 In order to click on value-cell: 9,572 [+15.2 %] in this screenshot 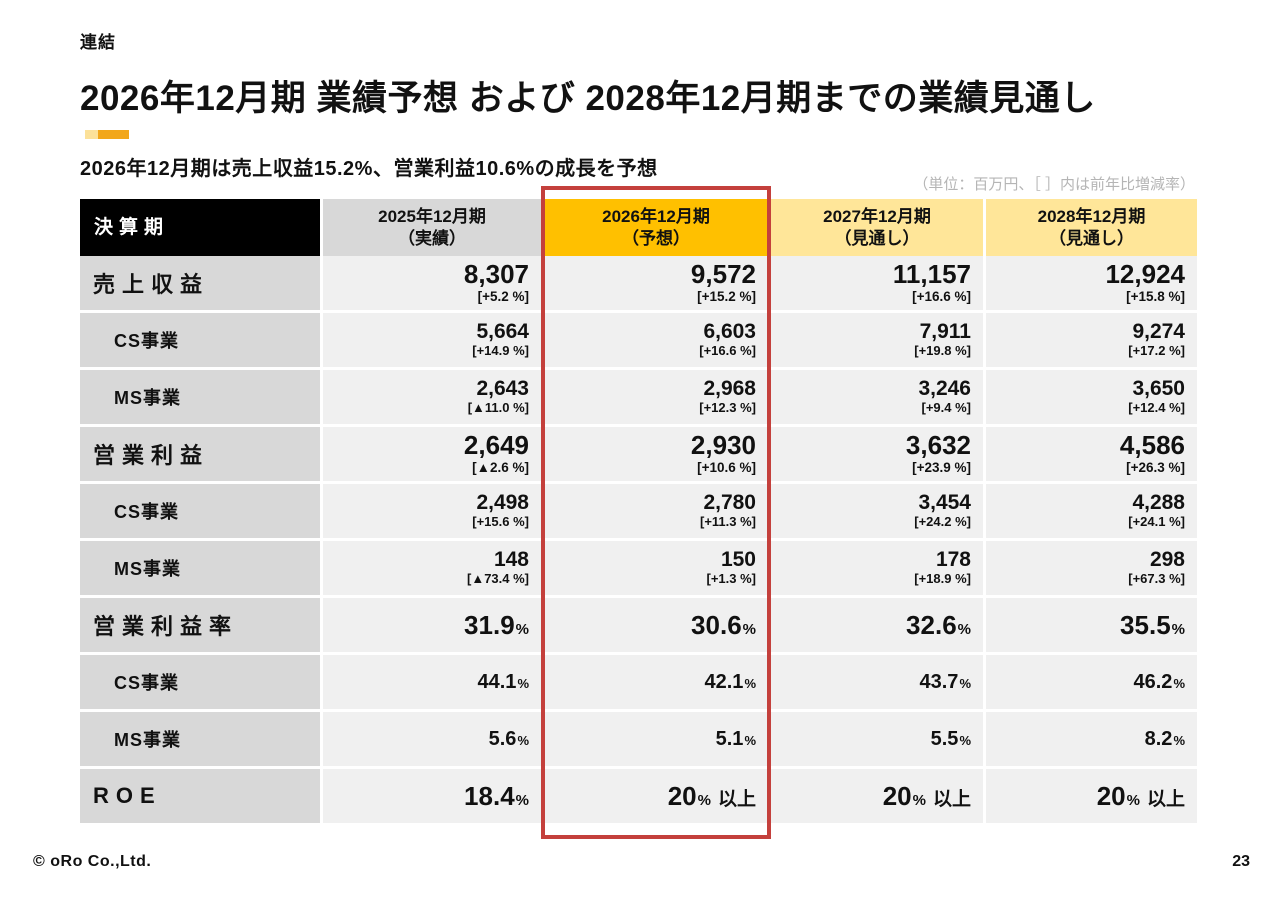, I will do `click(656, 283)`.